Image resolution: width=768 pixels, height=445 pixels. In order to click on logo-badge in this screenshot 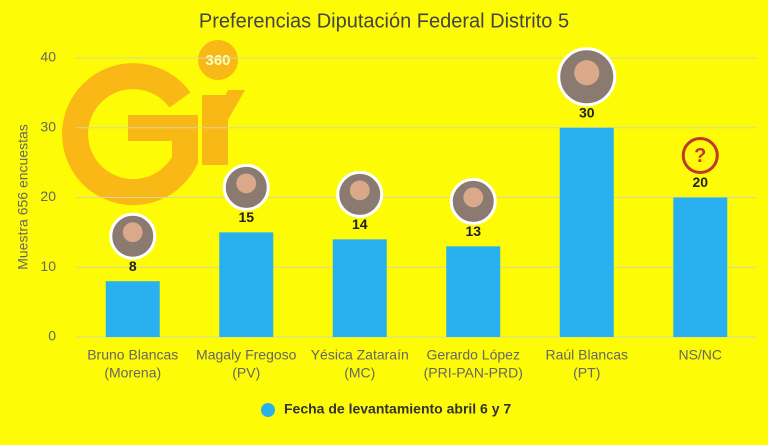, I will do `click(218, 60)`.